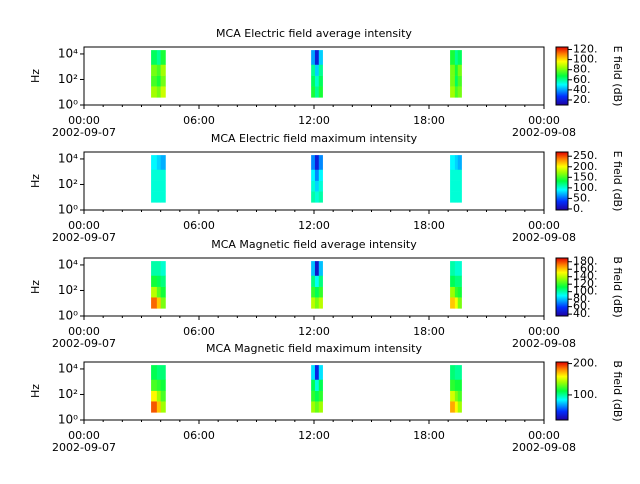 Image resolution: width=640 pixels, height=484 pixels. I want to click on panel-title: MCA Magnetic field average intensity, so click(314, 244).